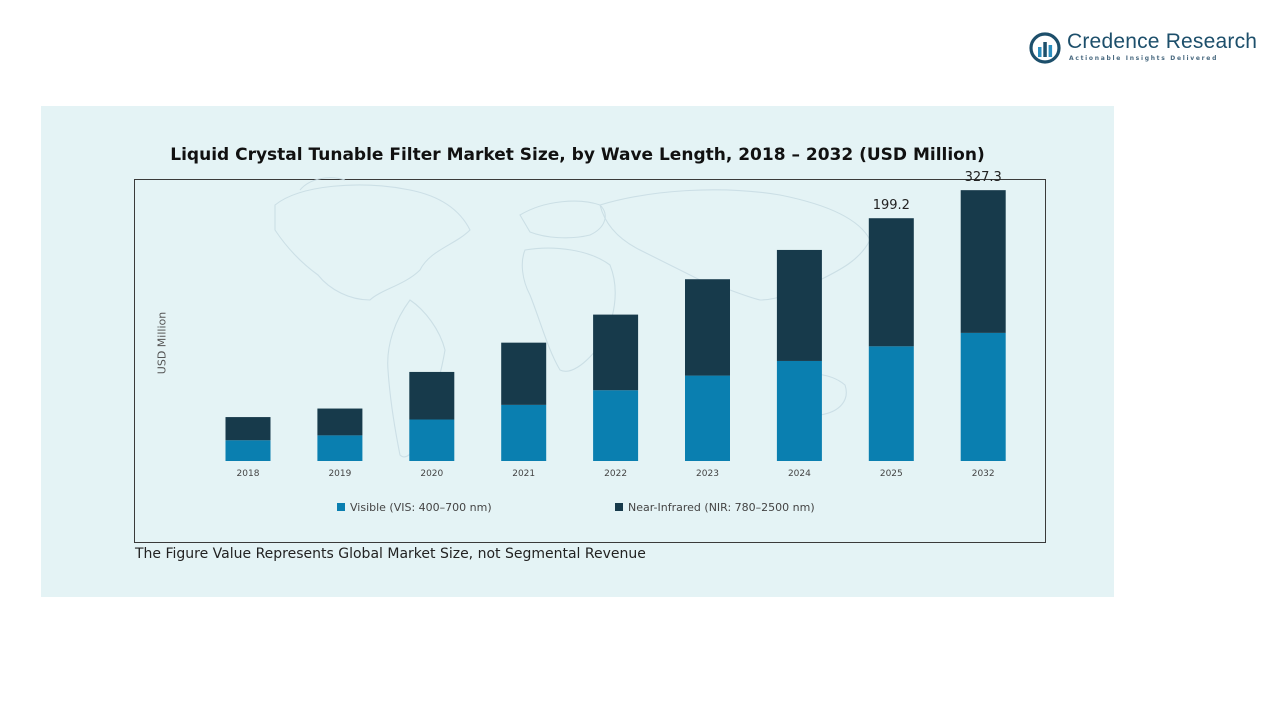 Image resolution: width=1267 pixels, height=713 pixels. I want to click on bar-visible-2023, so click(707, 418).